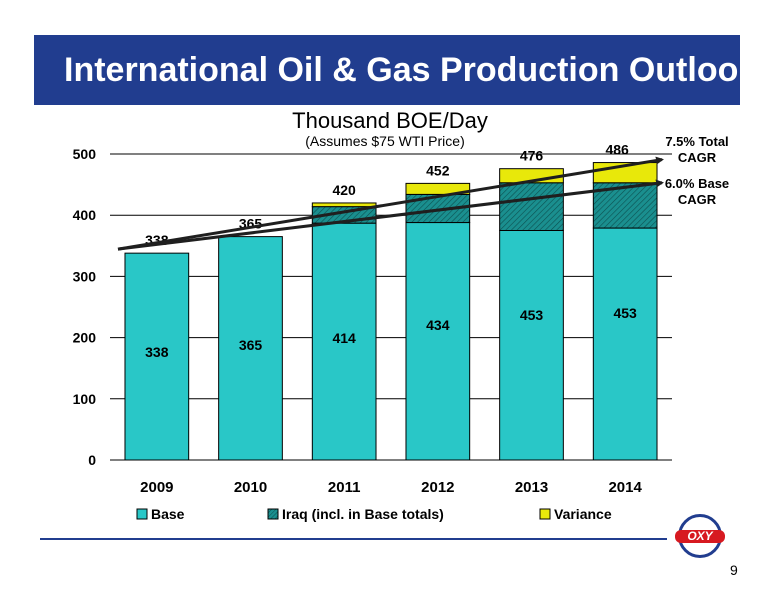 Image resolution: width=776 pixels, height=600 pixels. I want to click on x-tick-label: 2011, so click(344, 487).